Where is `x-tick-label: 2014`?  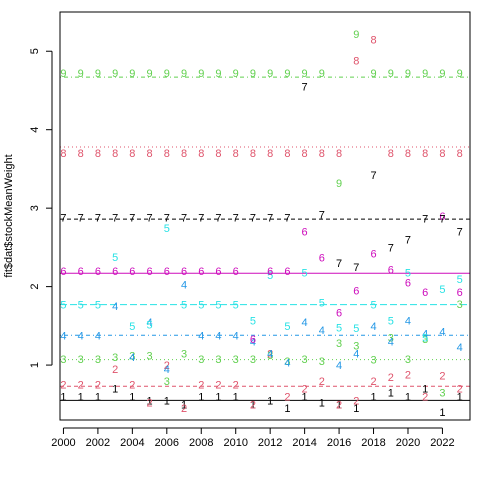
x-tick-label: 2014 is located at coordinates (304, 443).